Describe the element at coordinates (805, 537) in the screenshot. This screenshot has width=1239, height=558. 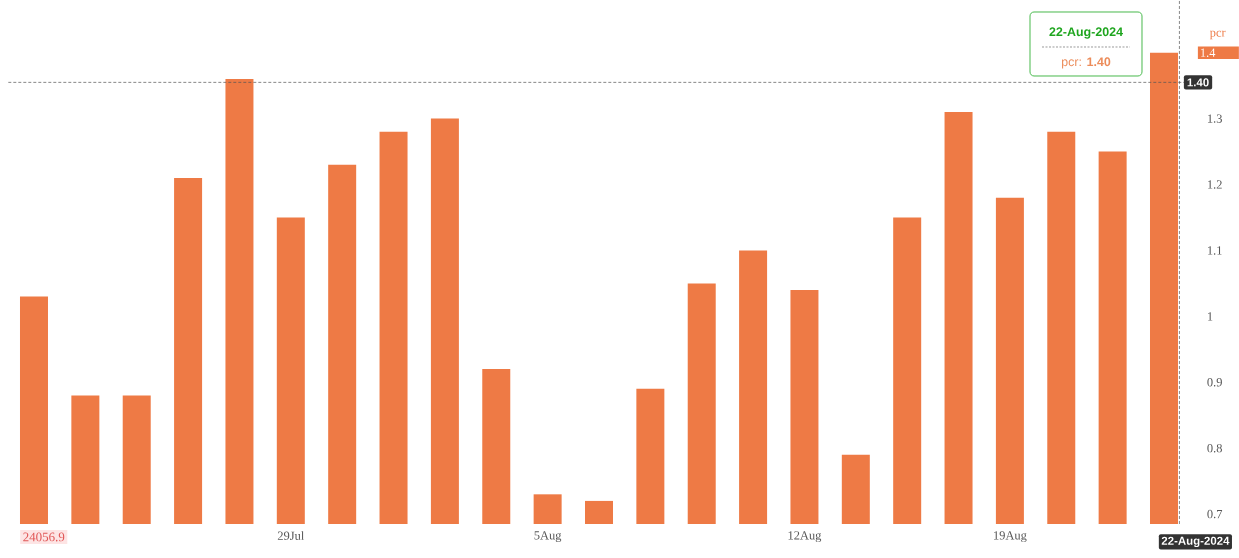
I see `x-tick-label: 12Aug` at that location.